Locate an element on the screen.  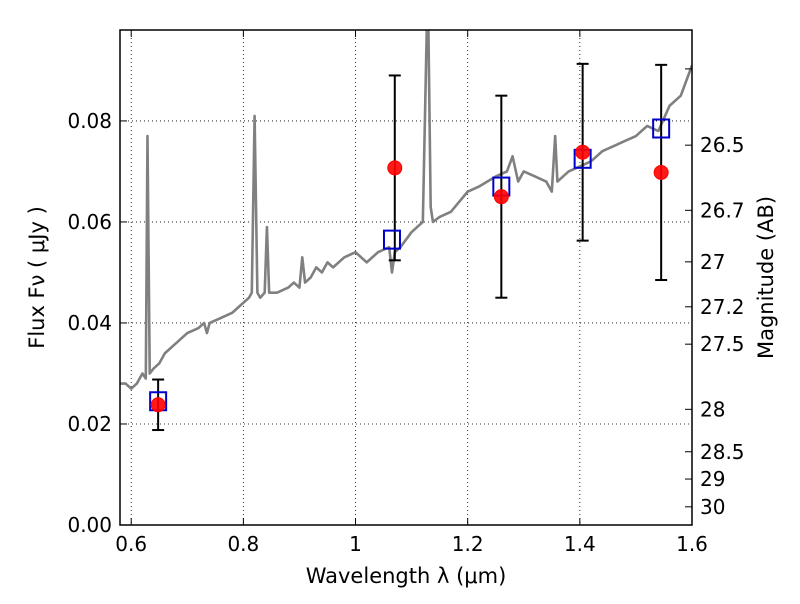
y2-tick-label: 27 is located at coordinates (712, 262).